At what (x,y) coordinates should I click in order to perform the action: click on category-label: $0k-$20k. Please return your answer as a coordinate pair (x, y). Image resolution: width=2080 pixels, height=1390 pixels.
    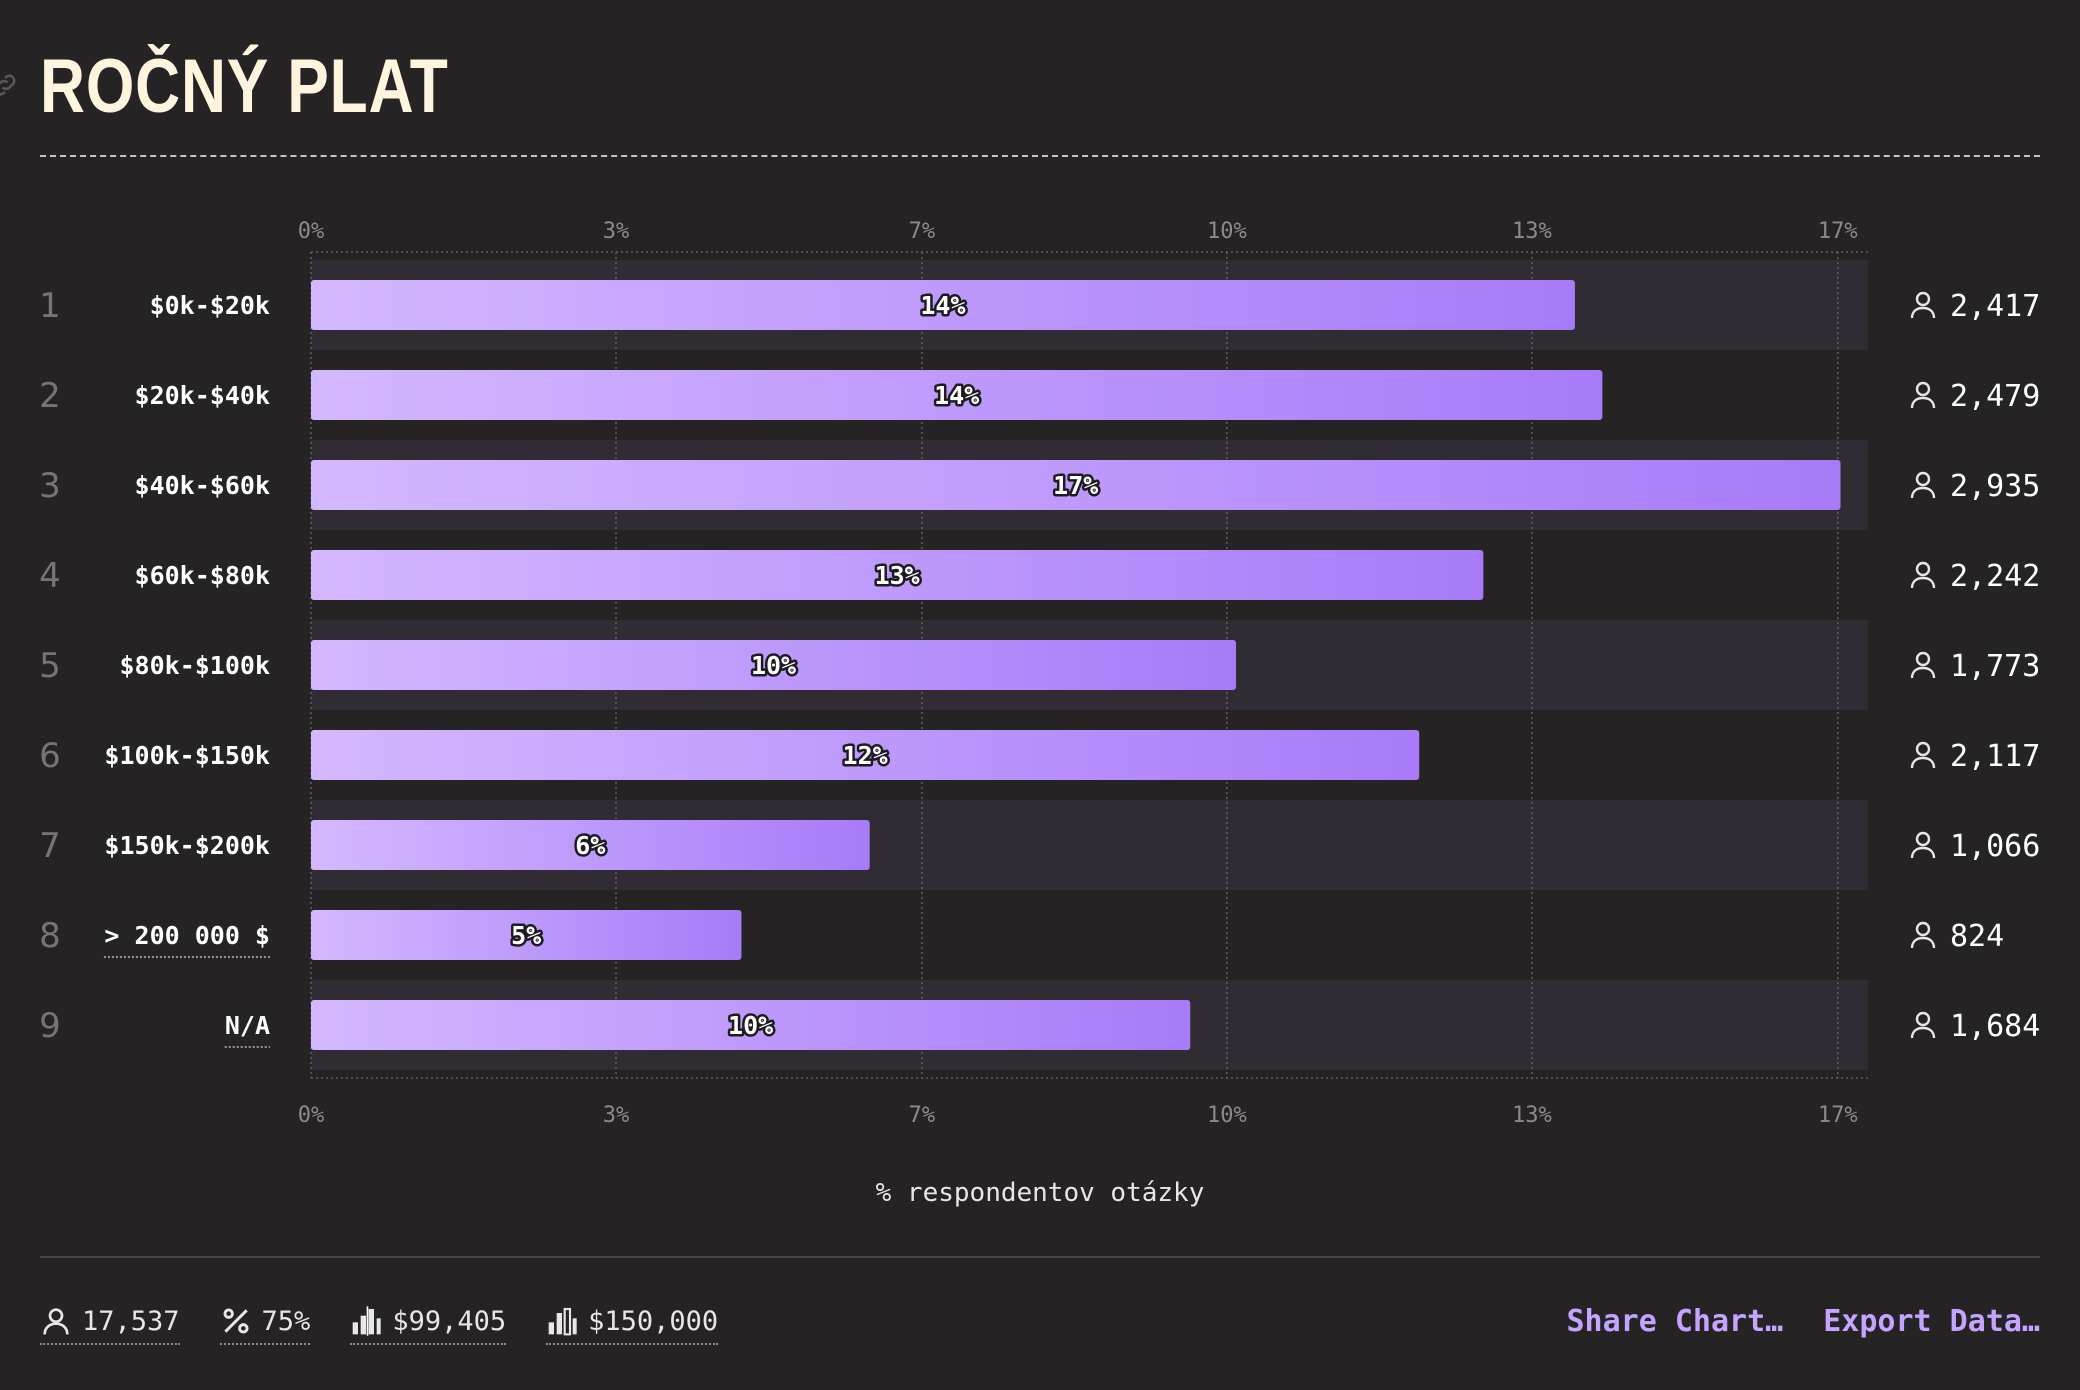
    Looking at the image, I should click on (210, 305).